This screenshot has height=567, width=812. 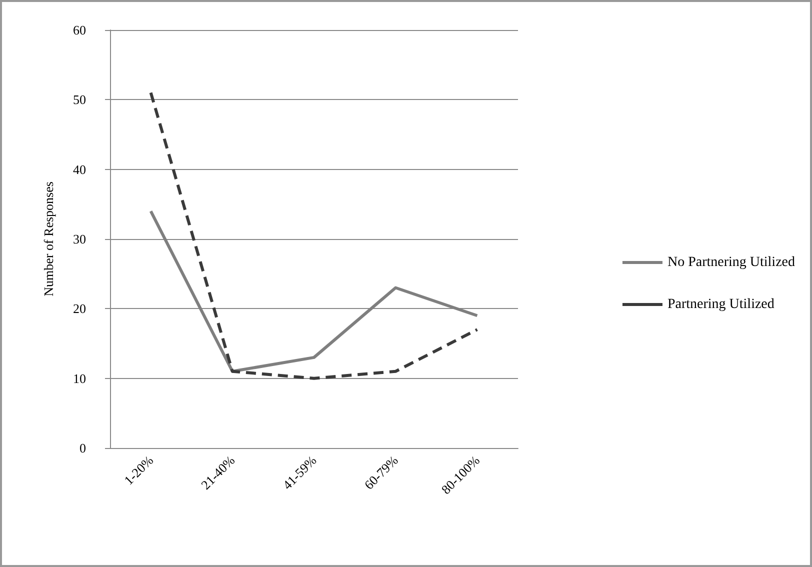 I want to click on y-tick-label: 20, so click(x=79, y=308).